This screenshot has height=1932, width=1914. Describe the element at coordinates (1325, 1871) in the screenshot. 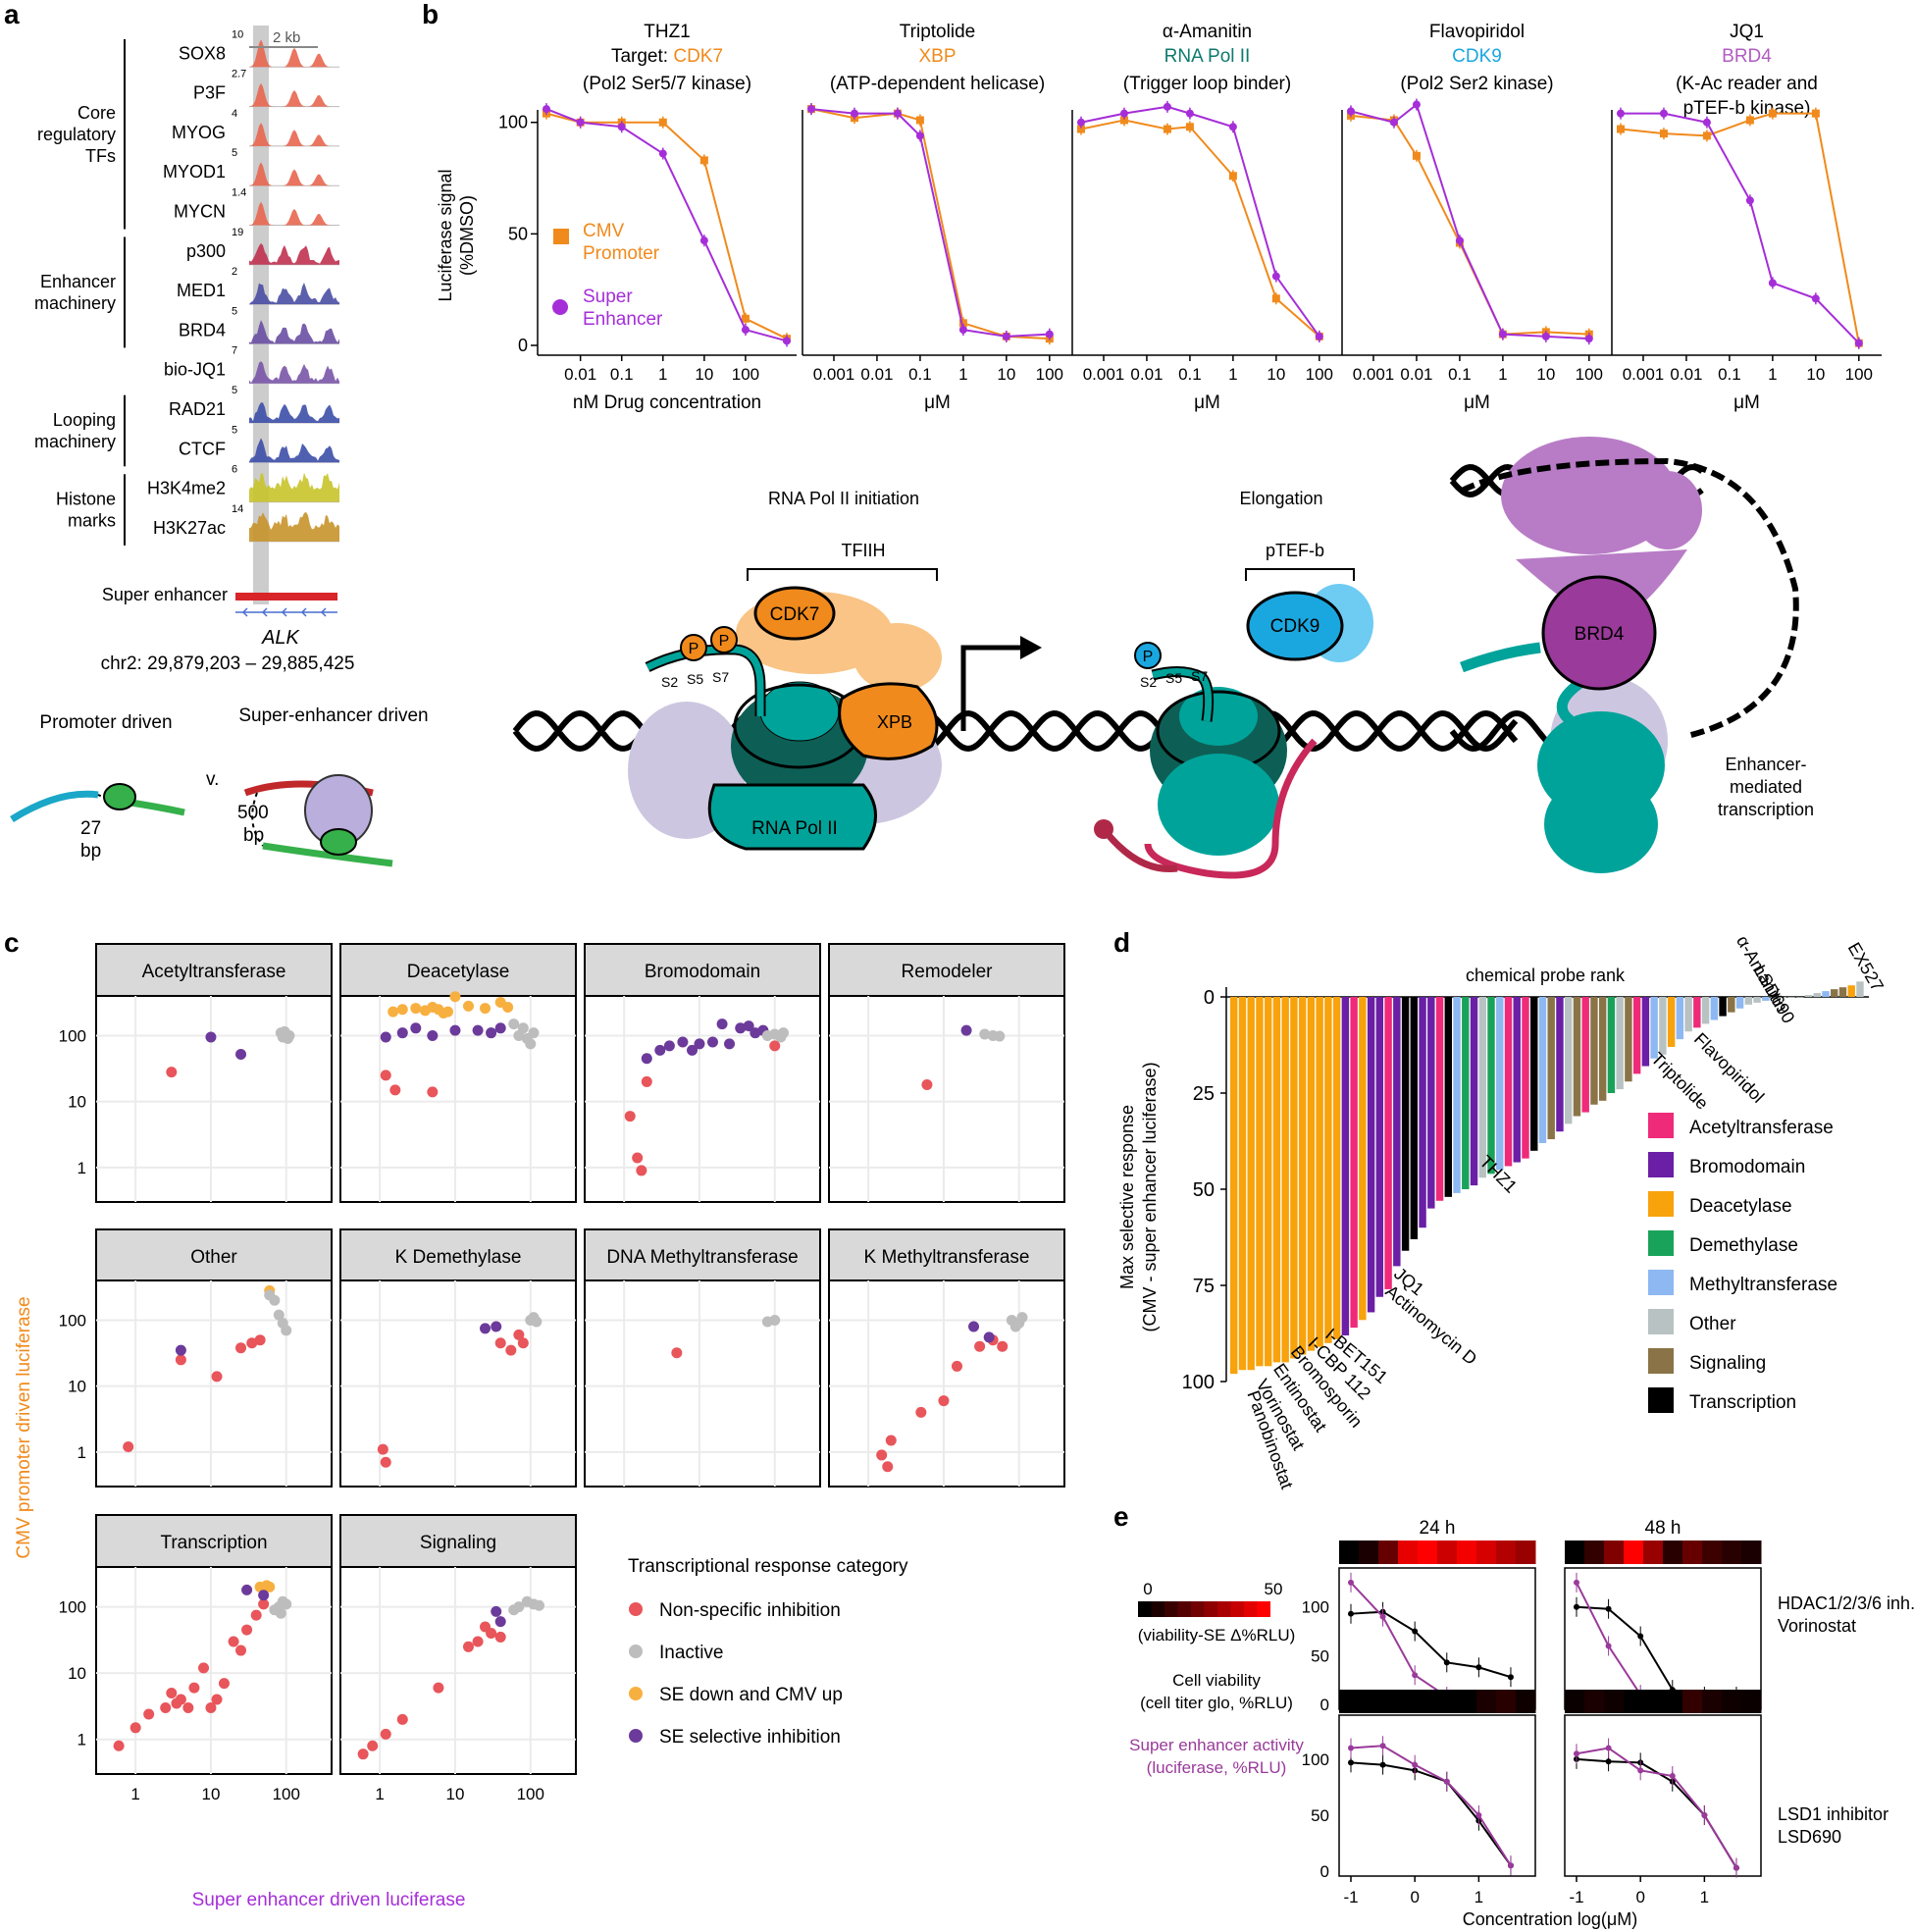

I see `e-ytick: 0` at that location.